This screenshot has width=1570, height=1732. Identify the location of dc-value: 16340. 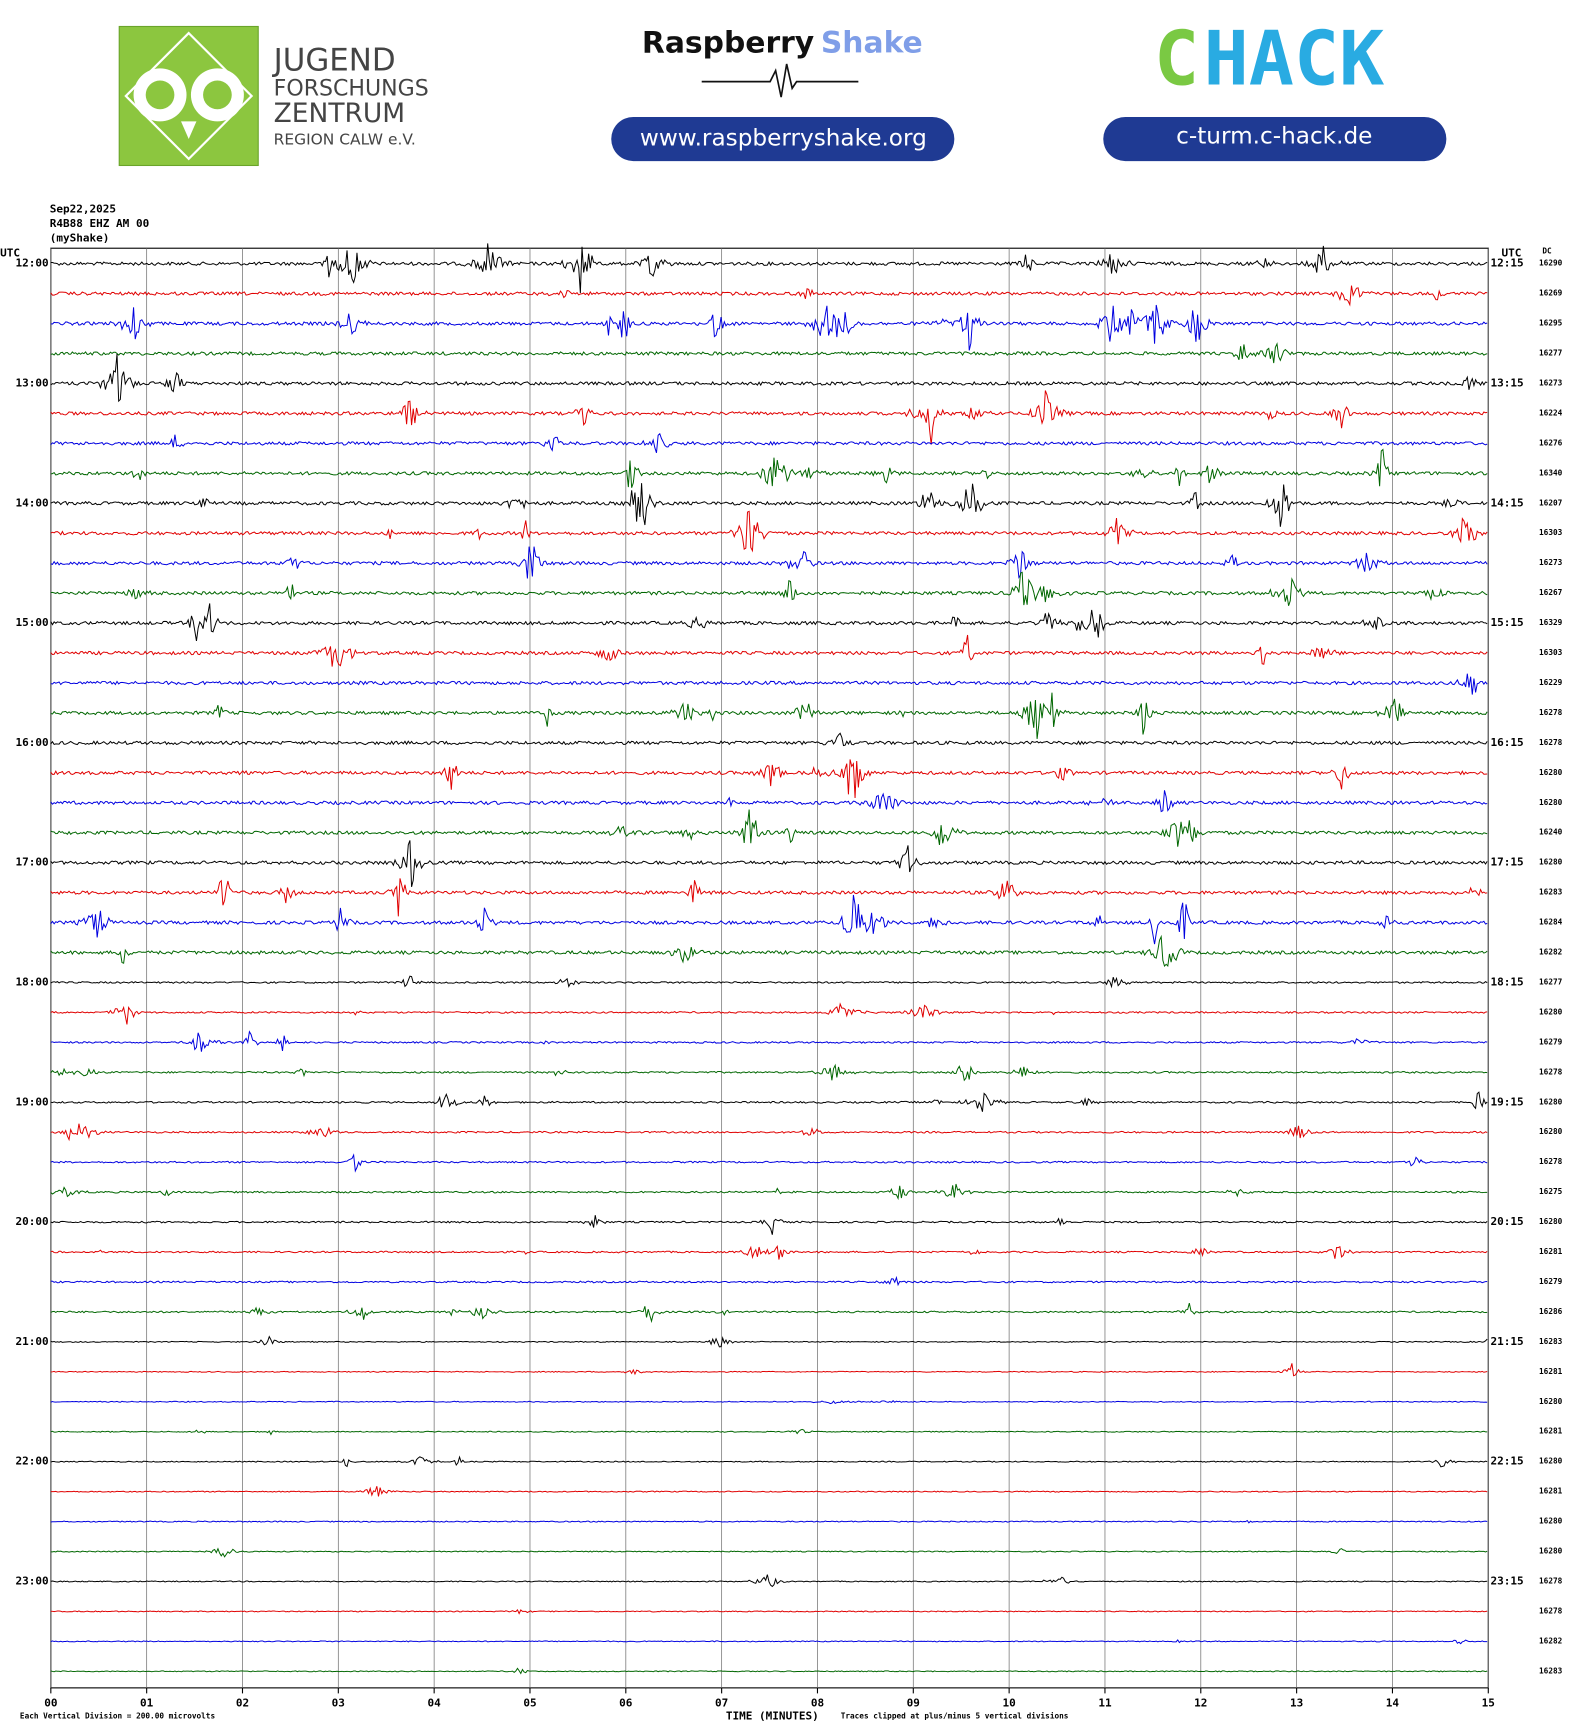
(1551, 472).